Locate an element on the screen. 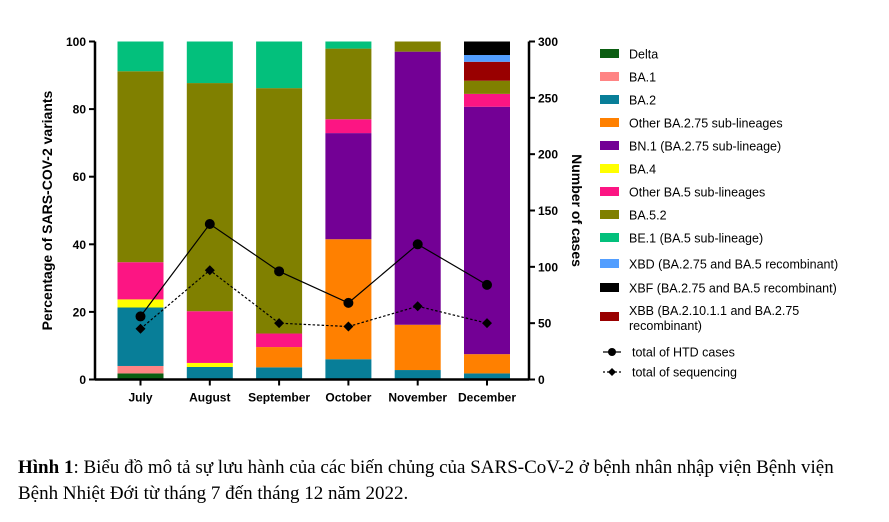 This screenshot has height=522, width=889. y-right-tick-label: 300 is located at coordinates (548, 42).